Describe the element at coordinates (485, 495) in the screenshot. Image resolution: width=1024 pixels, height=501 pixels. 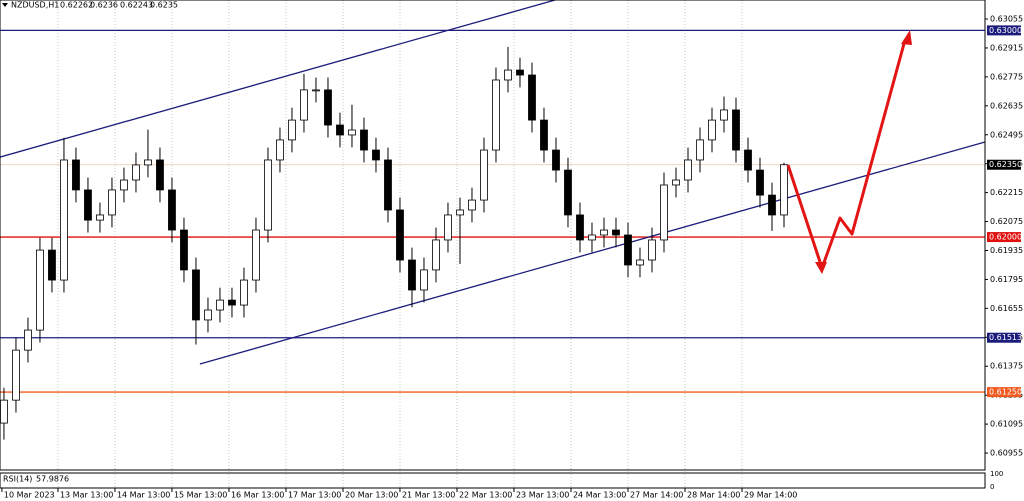
I see `x-tick-label: 22 Mar 13:00` at that location.